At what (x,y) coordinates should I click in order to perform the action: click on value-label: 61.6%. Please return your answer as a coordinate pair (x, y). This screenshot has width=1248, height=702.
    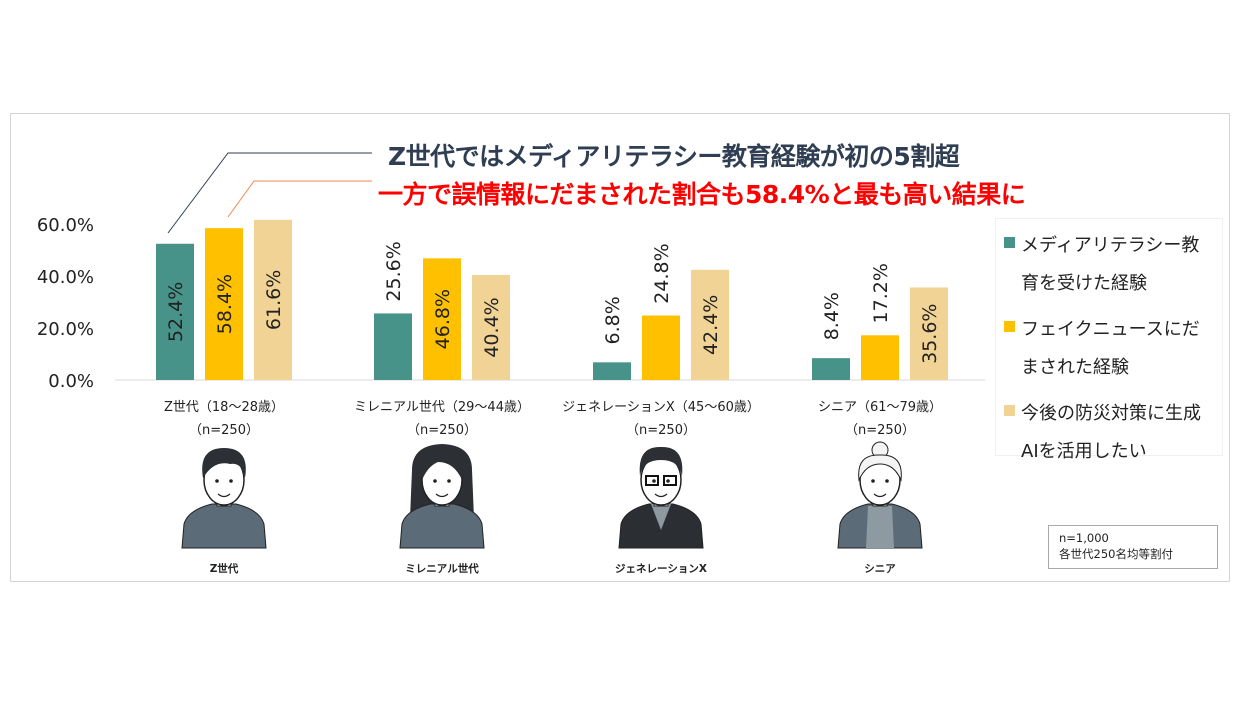
    Looking at the image, I should click on (274, 300).